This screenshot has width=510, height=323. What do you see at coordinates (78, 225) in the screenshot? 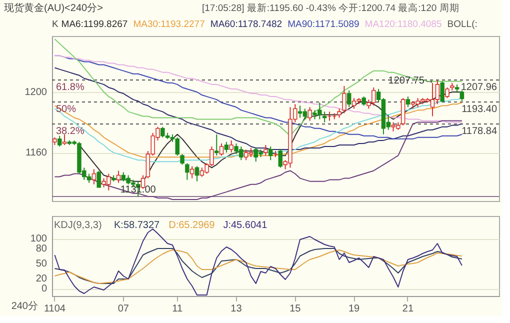
I see `chart-title: KDJ(9,3,3)` at bounding box center [78, 225].